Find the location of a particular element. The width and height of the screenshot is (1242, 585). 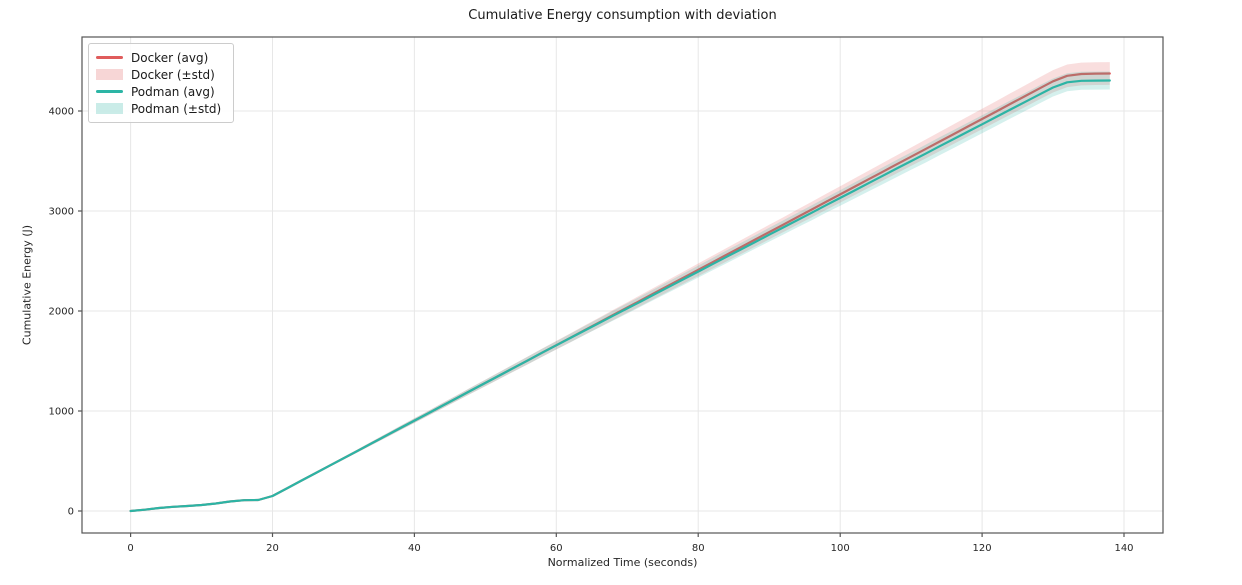

x-tick-label: 140 is located at coordinates (1123, 548).